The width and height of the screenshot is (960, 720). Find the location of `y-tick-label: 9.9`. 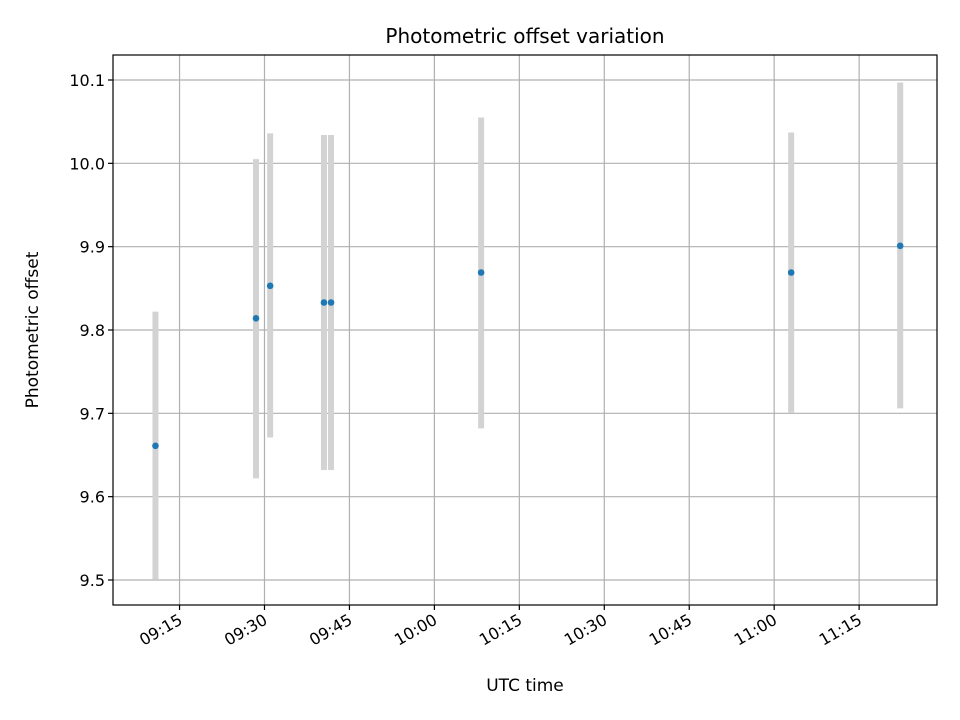

y-tick-label: 9.9 is located at coordinates (92, 247).